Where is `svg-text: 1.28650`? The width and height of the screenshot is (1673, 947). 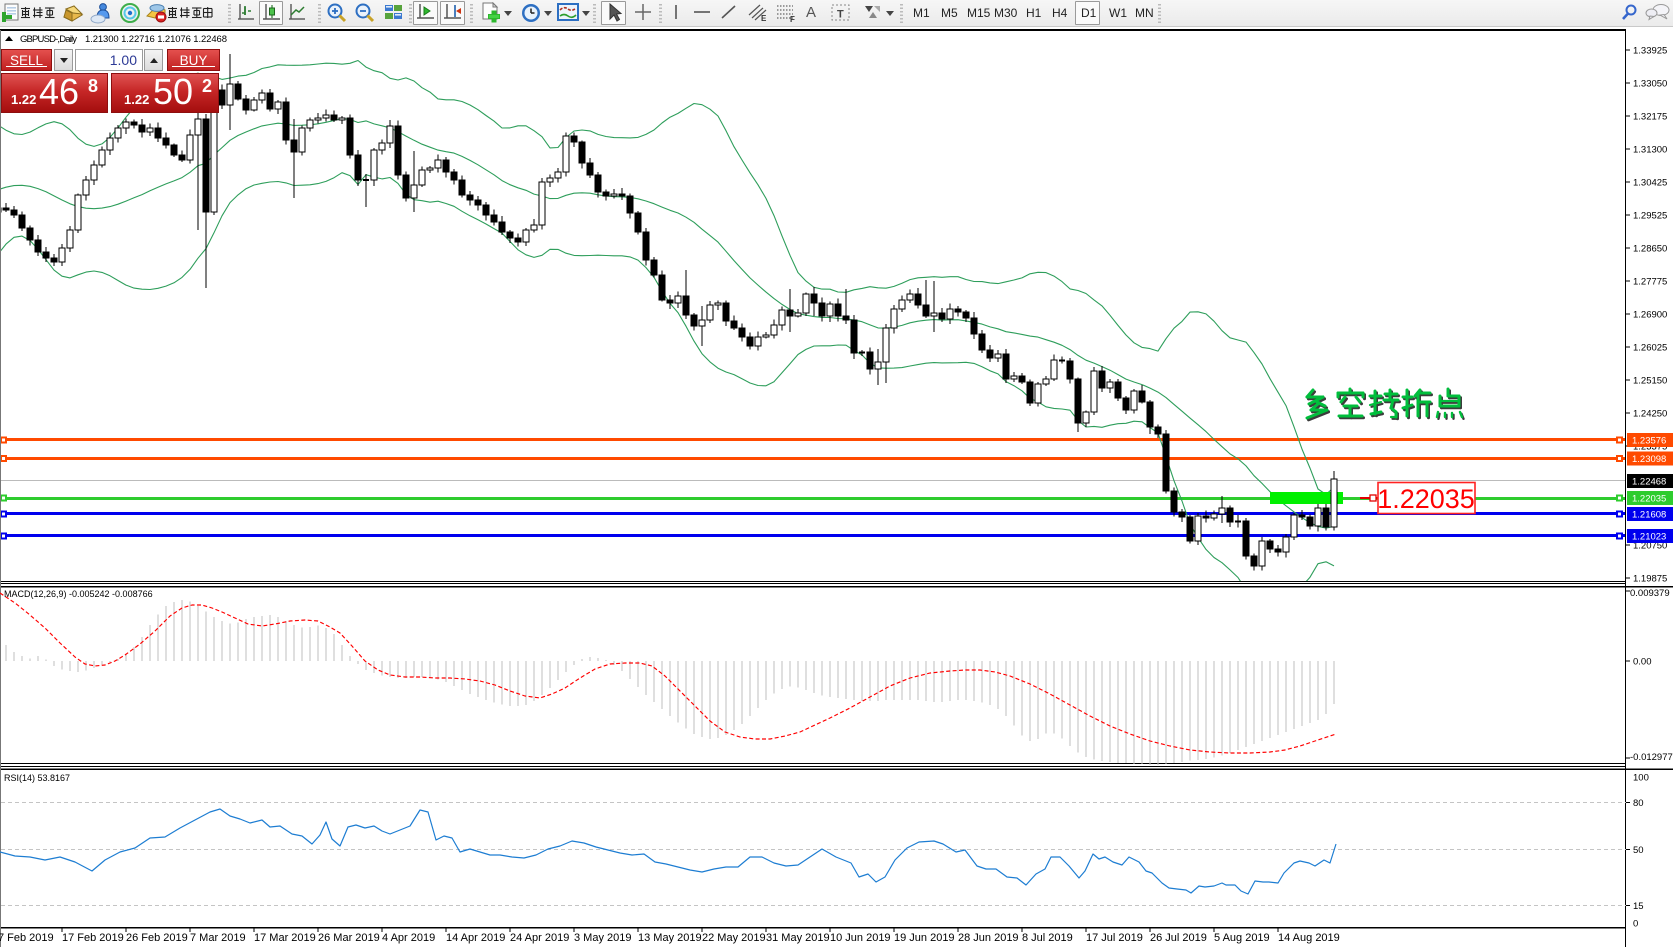 svg-text: 1.28650 is located at coordinates (1650, 249).